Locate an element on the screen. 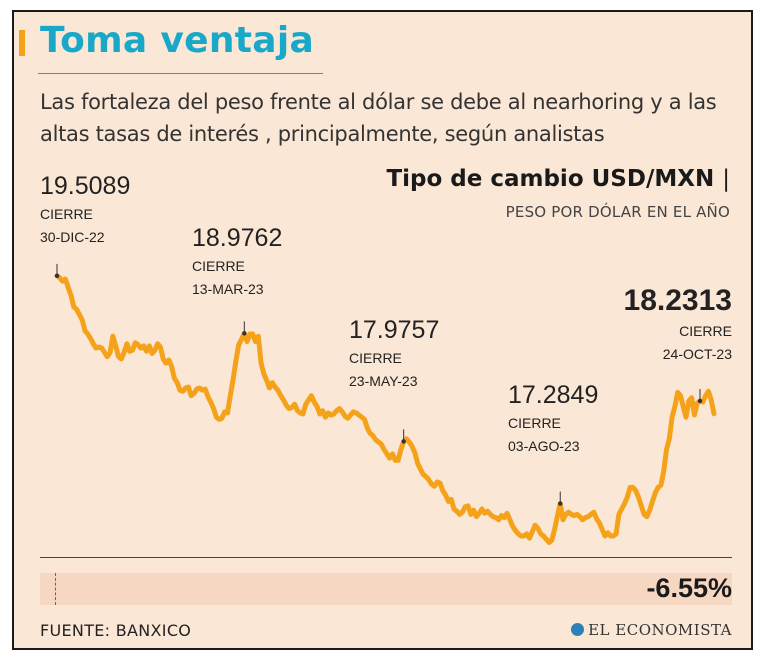 This screenshot has width=768, height=660. brand-logo: EL ECONOMISTA is located at coordinates (651, 630).